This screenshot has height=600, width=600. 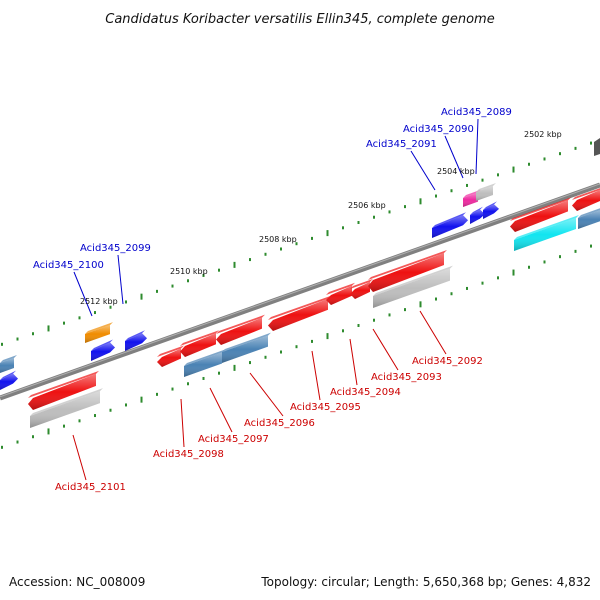 I want to click on gene-acid345-2096, so click(x=240, y=329).